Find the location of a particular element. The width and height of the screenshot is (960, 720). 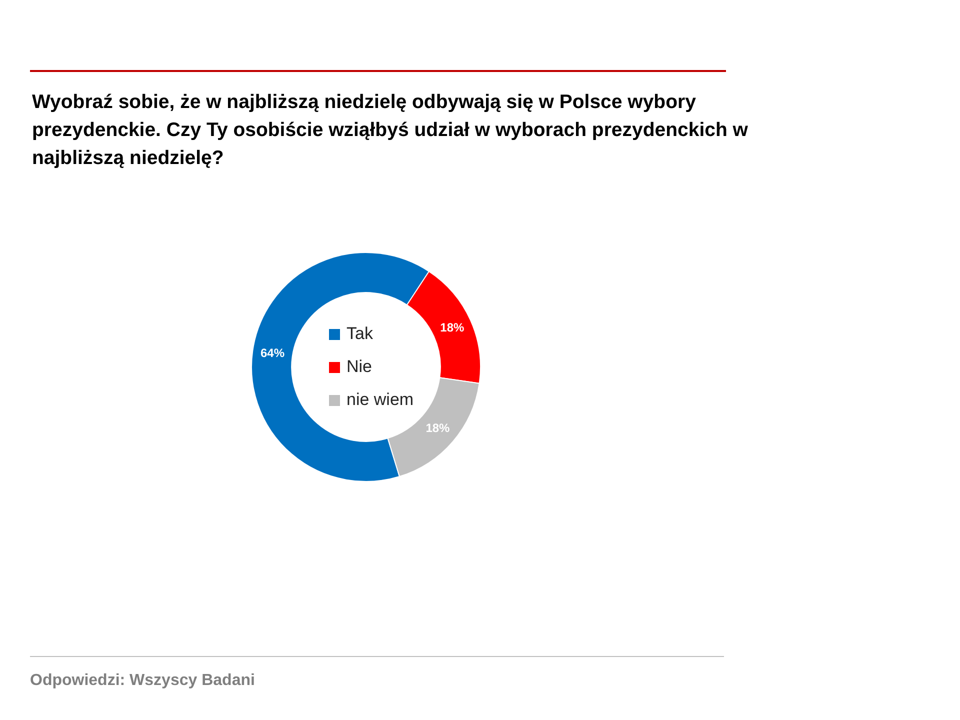

data-label: 64% is located at coordinates (272, 353).